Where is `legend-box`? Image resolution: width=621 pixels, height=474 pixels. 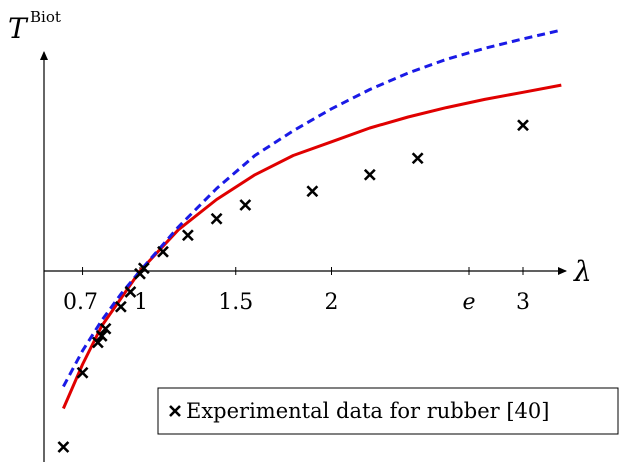
legend-box is located at coordinates (388, 411).